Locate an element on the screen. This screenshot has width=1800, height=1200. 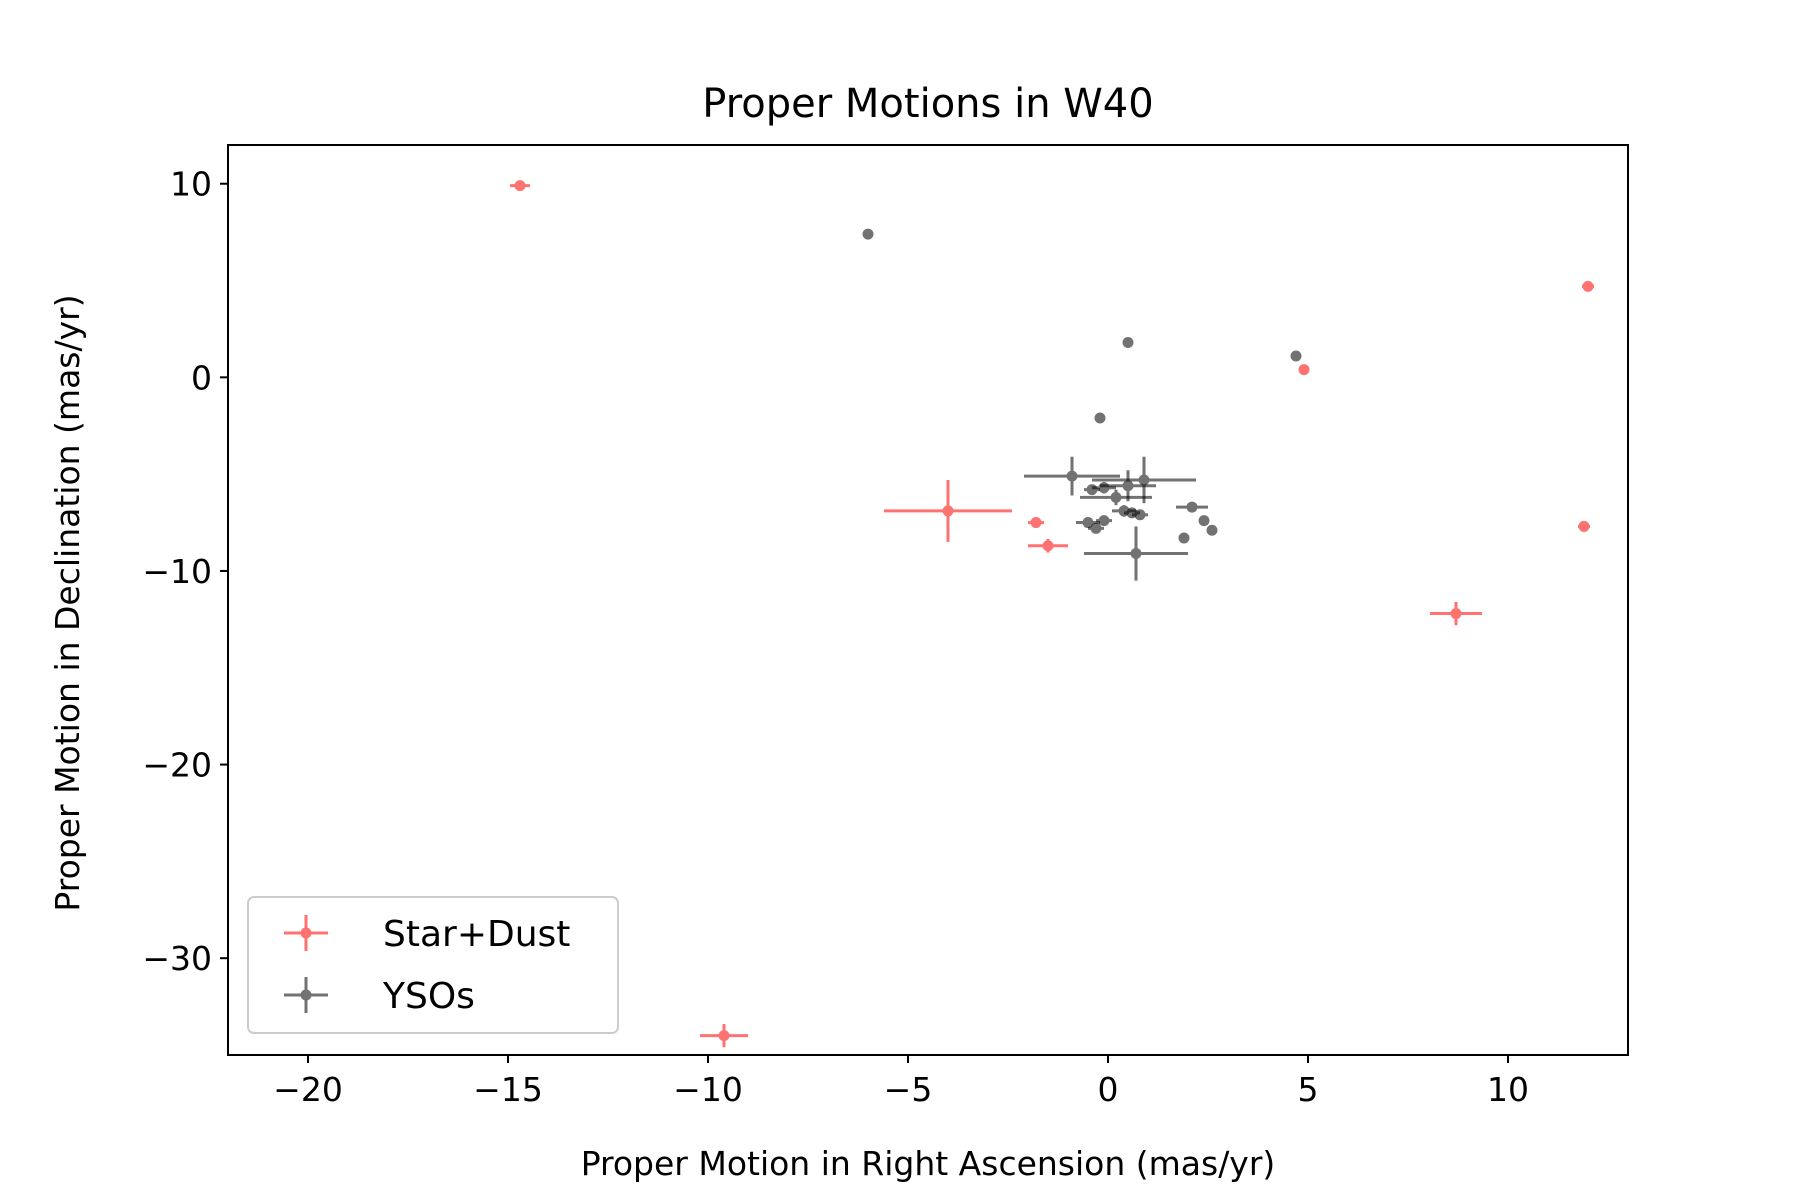
legend-label-1: YSOs is located at coordinates (428, 996).